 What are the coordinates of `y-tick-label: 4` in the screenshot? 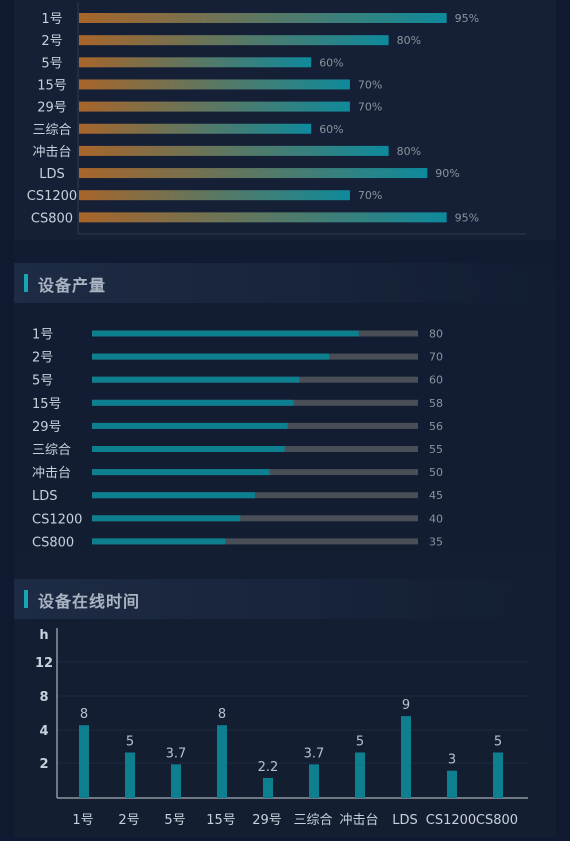 It's located at (43, 731).